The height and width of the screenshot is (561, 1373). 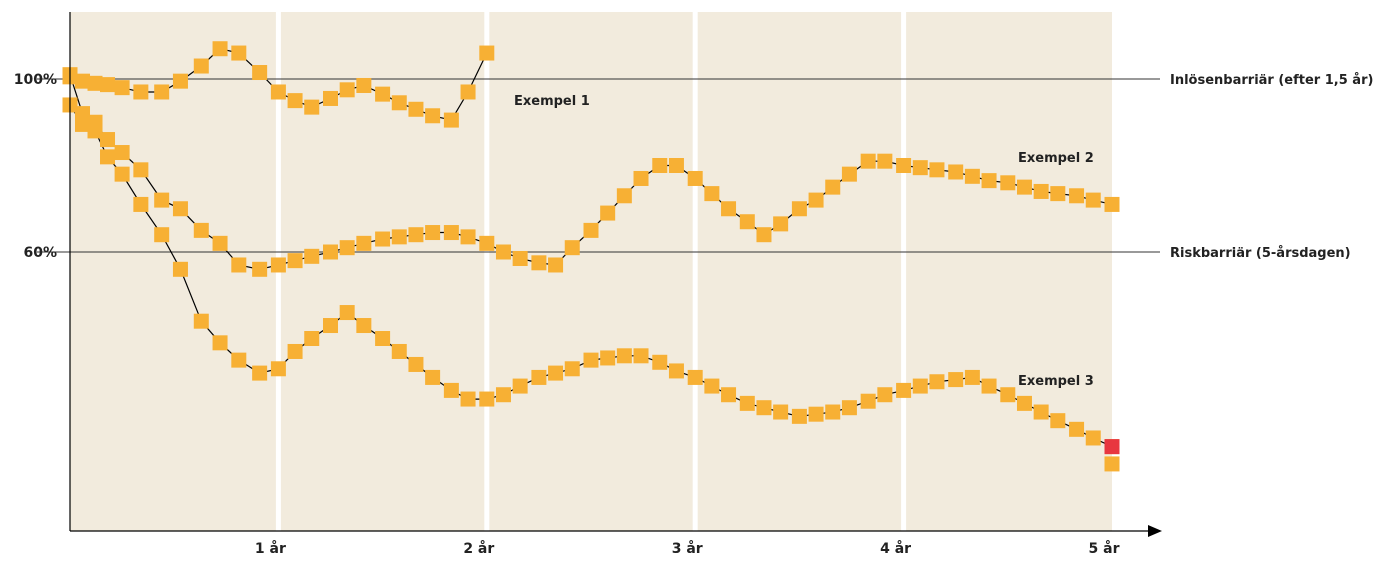 What do you see at coordinates (40, 253) in the screenshot?
I see `y-tick-label-2: 60%` at bounding box center [40, 253].